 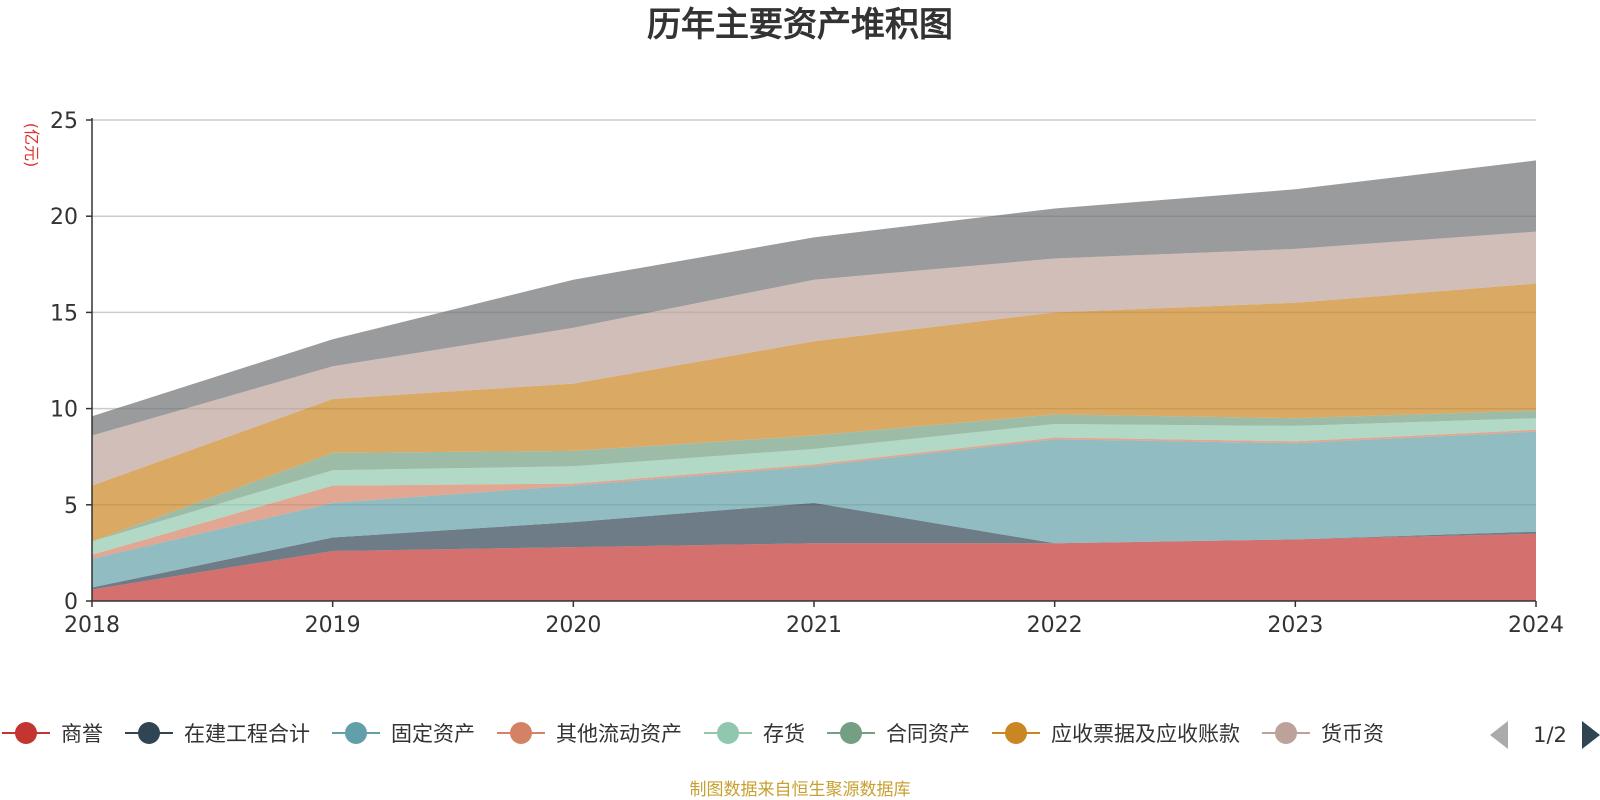 I want to click on legend-next-page-arrow-icon, so click(x=1591, y=735).